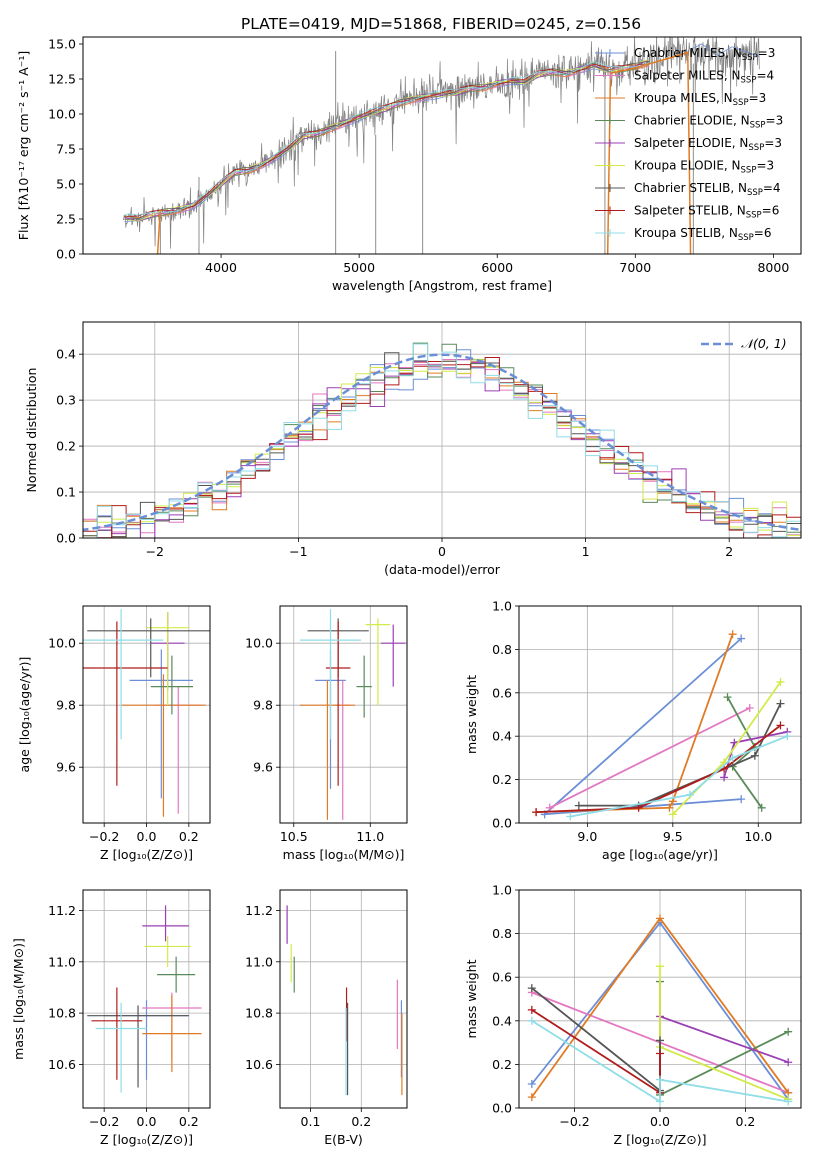 The width and height of the screenshot is (819, 1170). I want to click on x-tick-label: −1, so click(298, 551).